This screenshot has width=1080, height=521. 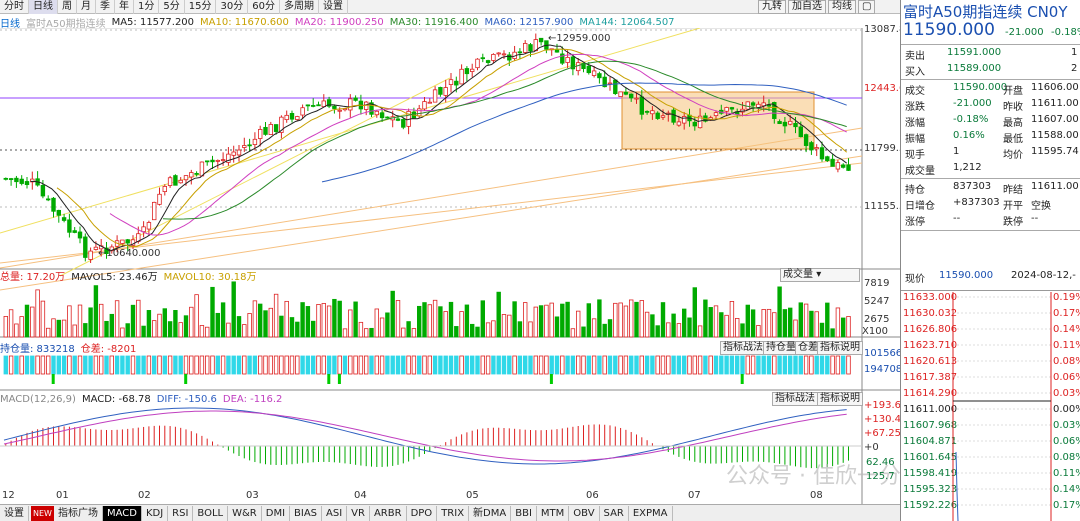 I want to click on tab-obv: OBV, so click(x=584, y=513).